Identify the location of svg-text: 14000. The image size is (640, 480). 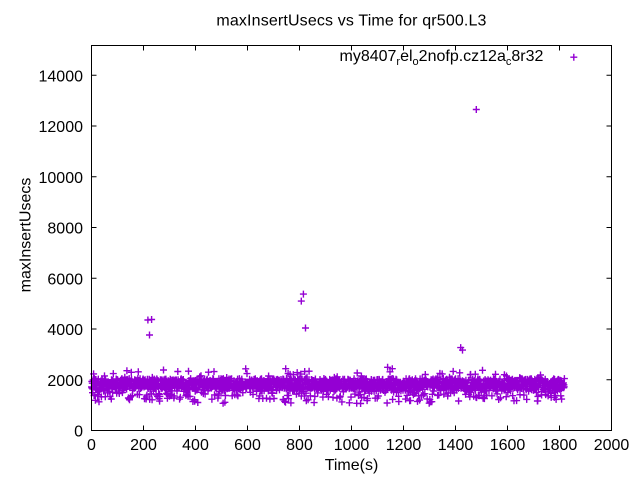
(61, 77).